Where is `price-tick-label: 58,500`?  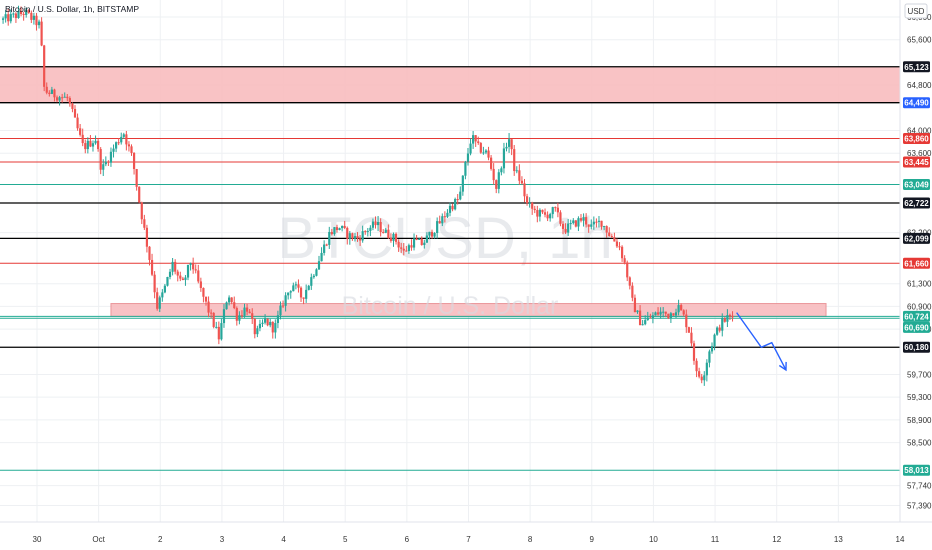 price-tick-label: 58,500 is located at coordinates (919, 443).